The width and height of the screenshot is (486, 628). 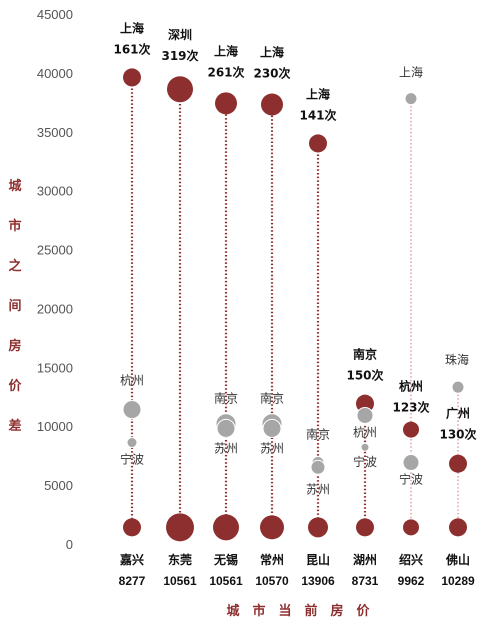 What do you see at coordinates (258, 611) in the screenshot?
I see `x-title-char: 市` at bounding box center [258, 611].